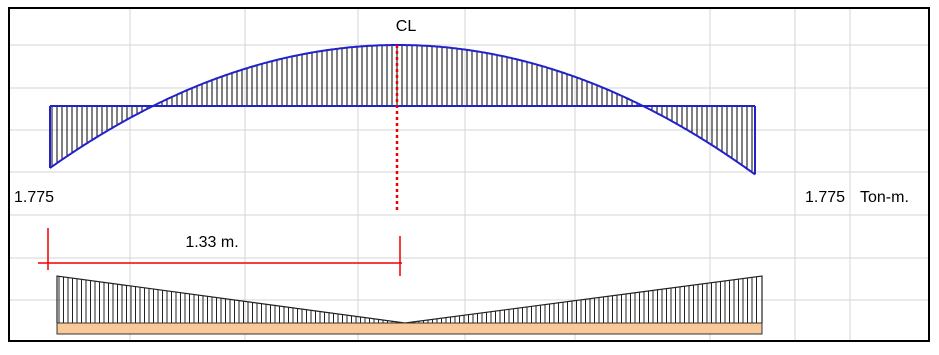  Describe the element at coordinates (884, 197) in the screenshot. I see `moment-unit: Ton-m.` at that location.